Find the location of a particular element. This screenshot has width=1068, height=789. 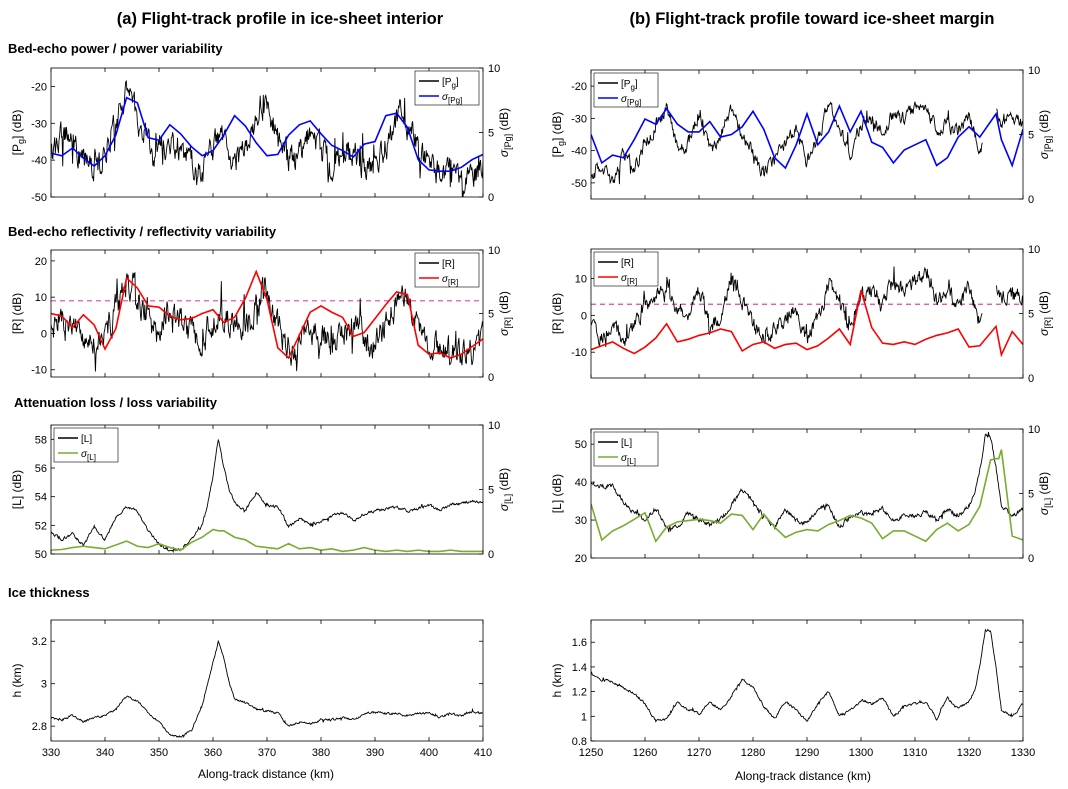

series-line-a-loss-main is located at coordinates (267, 496).